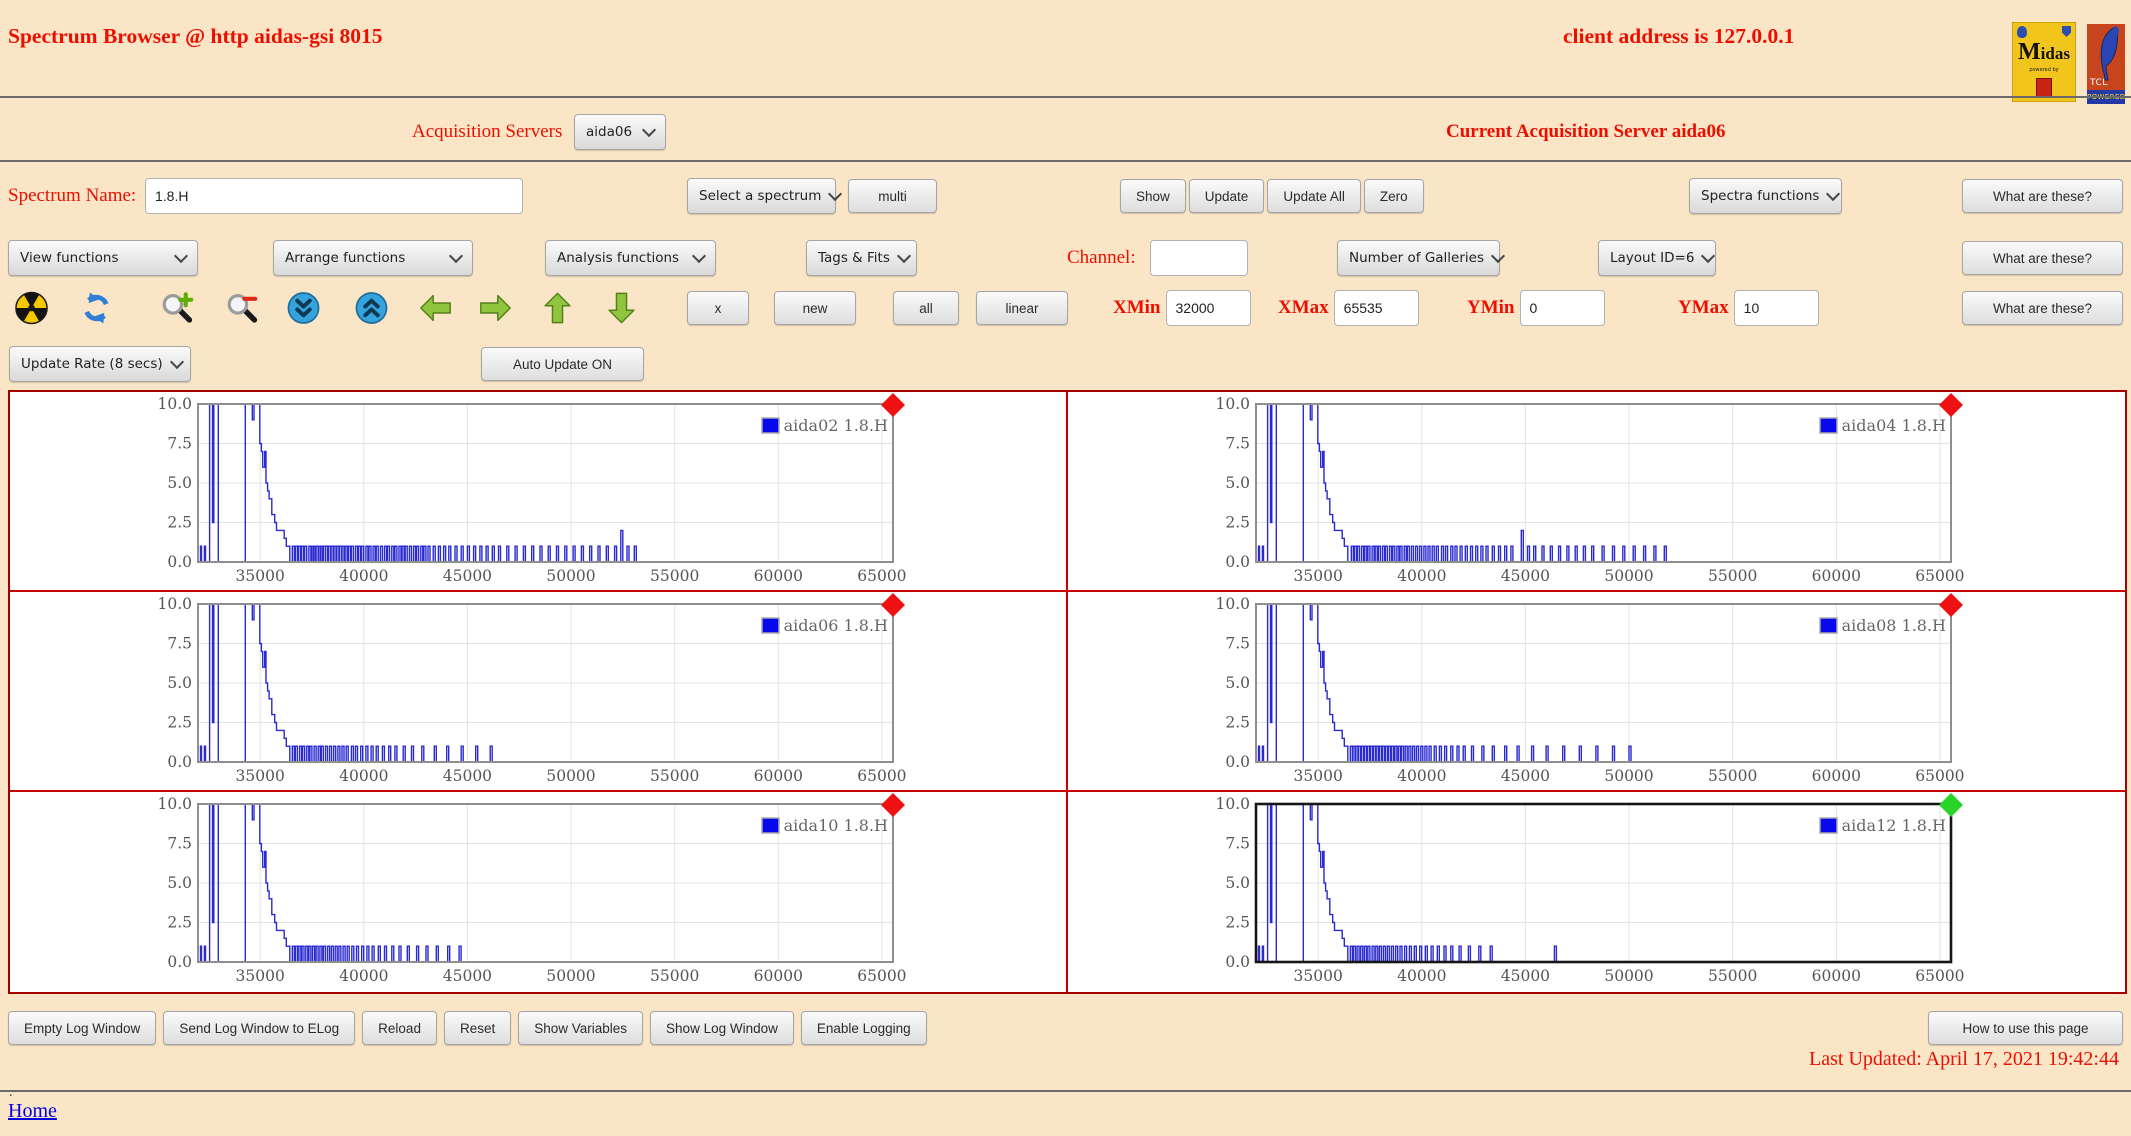 This screenshot has width=2131, height=1136. I want to click on show-log-window-button: Show Log Window, so click(722, 1028).